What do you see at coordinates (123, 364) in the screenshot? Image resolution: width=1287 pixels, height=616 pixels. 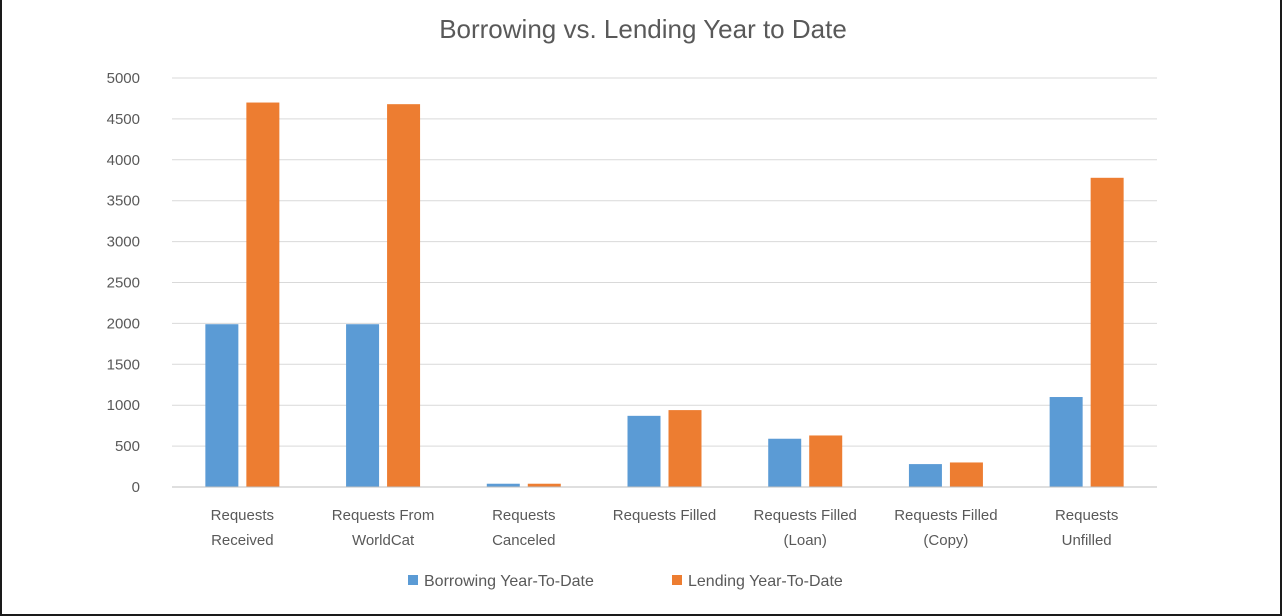 I see `y-tick-label: 1500` at bounding box center [123, 364].